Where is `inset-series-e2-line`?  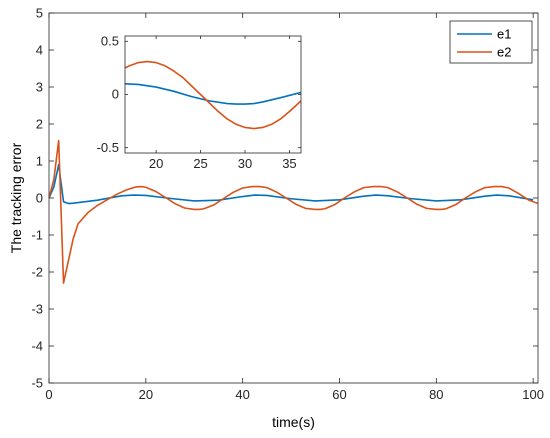 inset-series-e2-line is located at coordinates (213, 95).